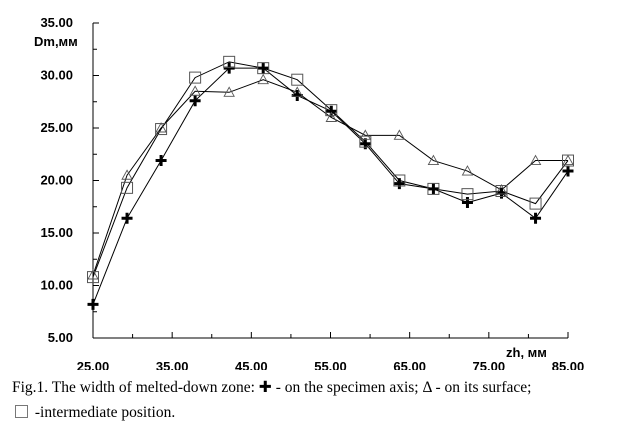 The image size is (619, 441). What do you see at coordinates (135, 387) in the screenshot?
I see `caption-prefix: Fig.1. The width of melted-down zone:` at bounding box center [135, 387].